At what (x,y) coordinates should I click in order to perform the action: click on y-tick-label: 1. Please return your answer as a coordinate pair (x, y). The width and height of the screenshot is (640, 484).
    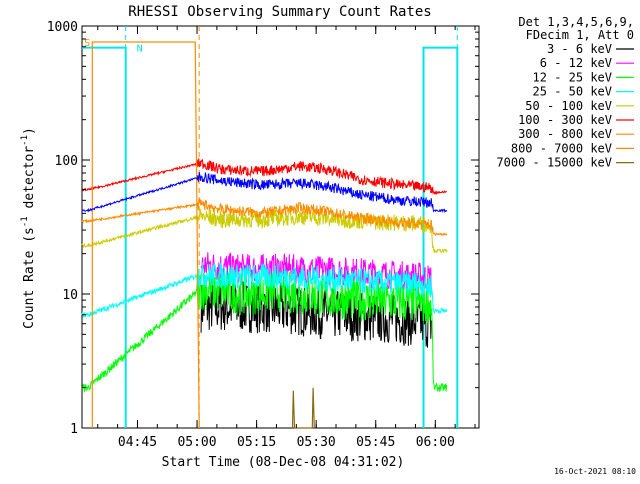
    Looking at the image, I should click on (74, 429).